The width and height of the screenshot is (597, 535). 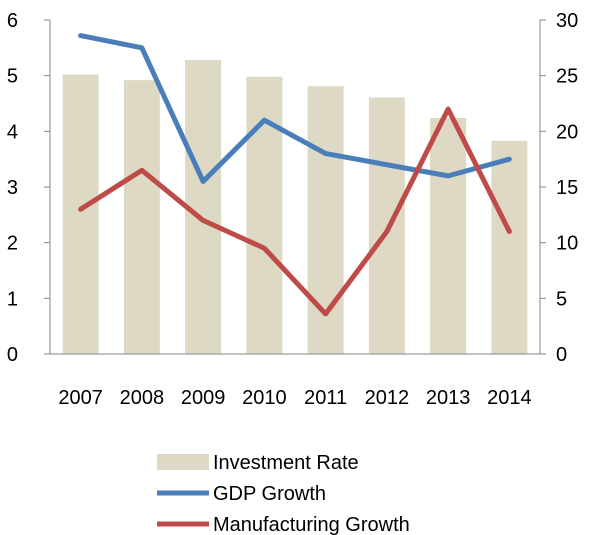 I want to click on right-tick-label: 10, so click(x=567, y=244).